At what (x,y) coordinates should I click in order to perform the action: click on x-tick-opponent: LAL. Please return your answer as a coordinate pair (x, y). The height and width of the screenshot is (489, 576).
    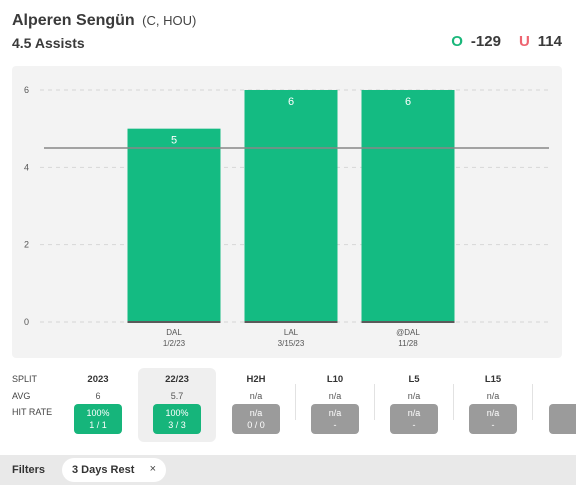
    Looking at the image, I should click on (291, 332).